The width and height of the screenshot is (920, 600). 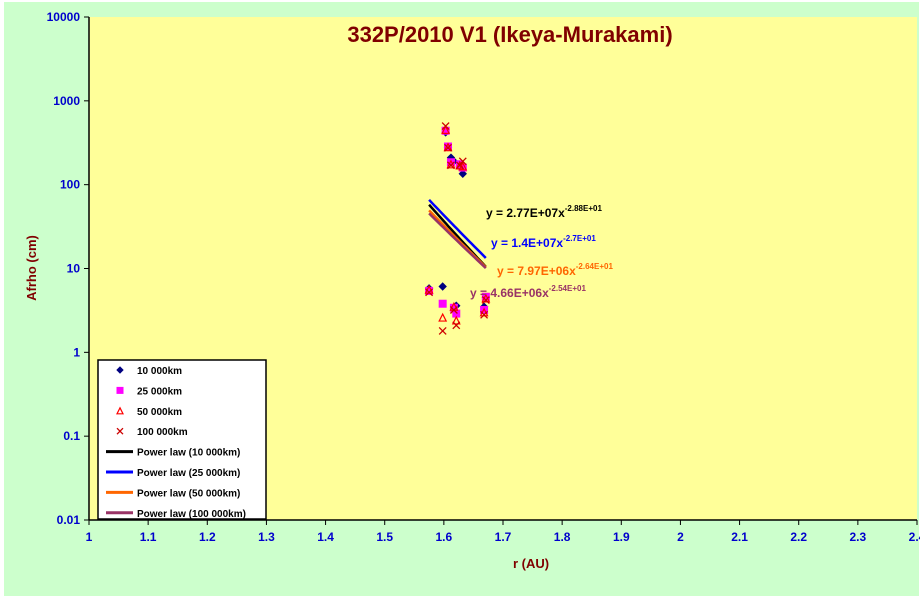 I want to click on y-tick-label: 0.01, so click(x=69, y=520).